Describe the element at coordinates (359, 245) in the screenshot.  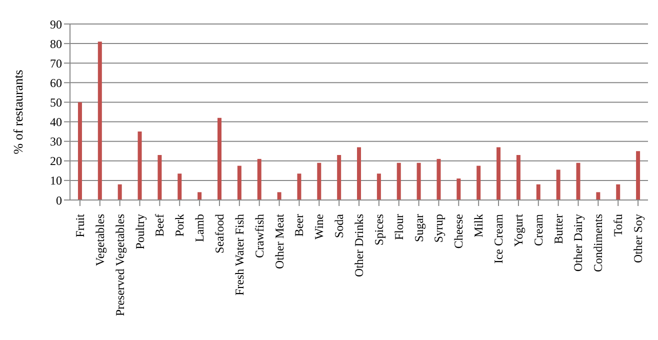
I see `x-tick-label: Other Drinks` at that location.